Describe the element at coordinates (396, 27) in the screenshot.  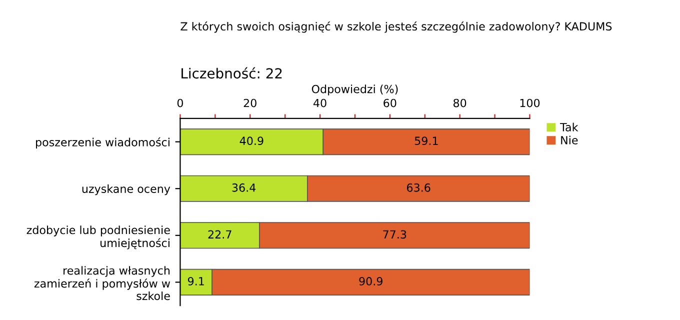
I see `chart-title: Z których swoich osiągnięć w szkole jesteś szczególnie zadowolony? KADUMS` at that location.